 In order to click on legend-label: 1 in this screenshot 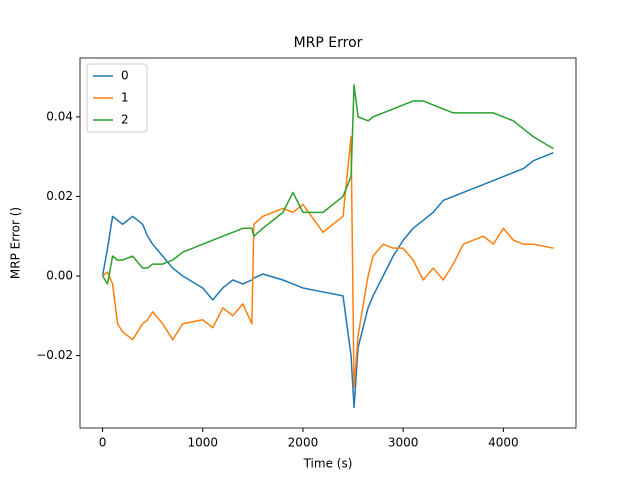, I will do `click(125, 98)`.